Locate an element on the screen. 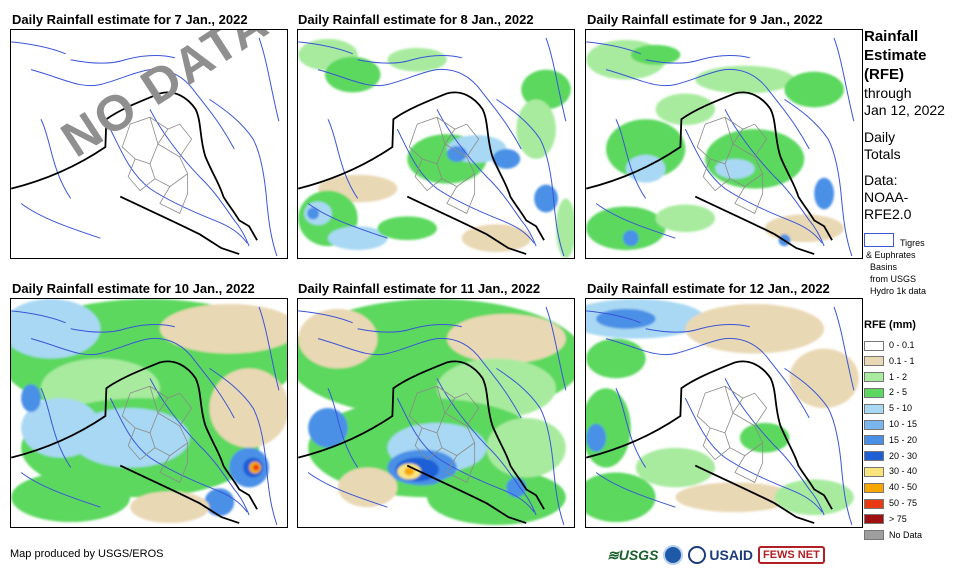 Image resolution: width=967 pixels, height=576 pixels. legend-label: 0 - 0.1 is located at coordinates (902, 345).